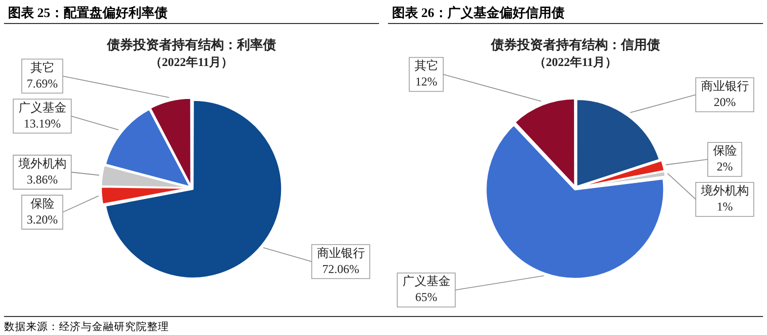 The image size is (767, 335). I want to click on data-label: 3.20%, so click(42, 219).